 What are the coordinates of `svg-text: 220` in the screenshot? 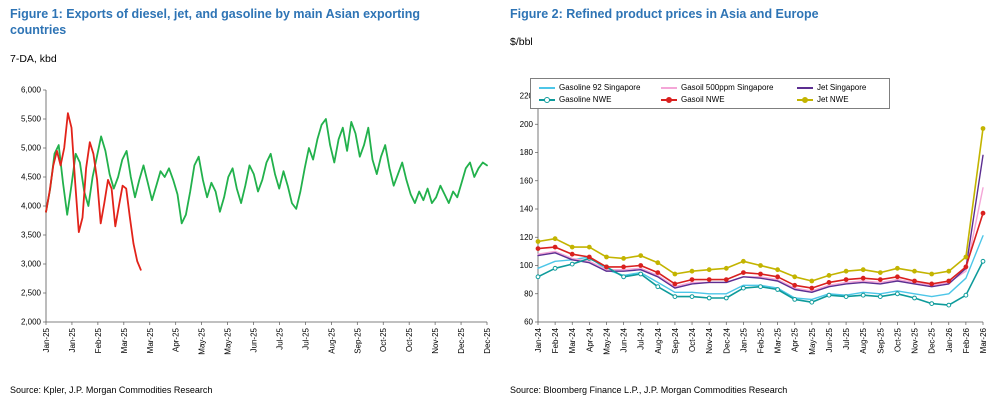 It's located at (527, 96).